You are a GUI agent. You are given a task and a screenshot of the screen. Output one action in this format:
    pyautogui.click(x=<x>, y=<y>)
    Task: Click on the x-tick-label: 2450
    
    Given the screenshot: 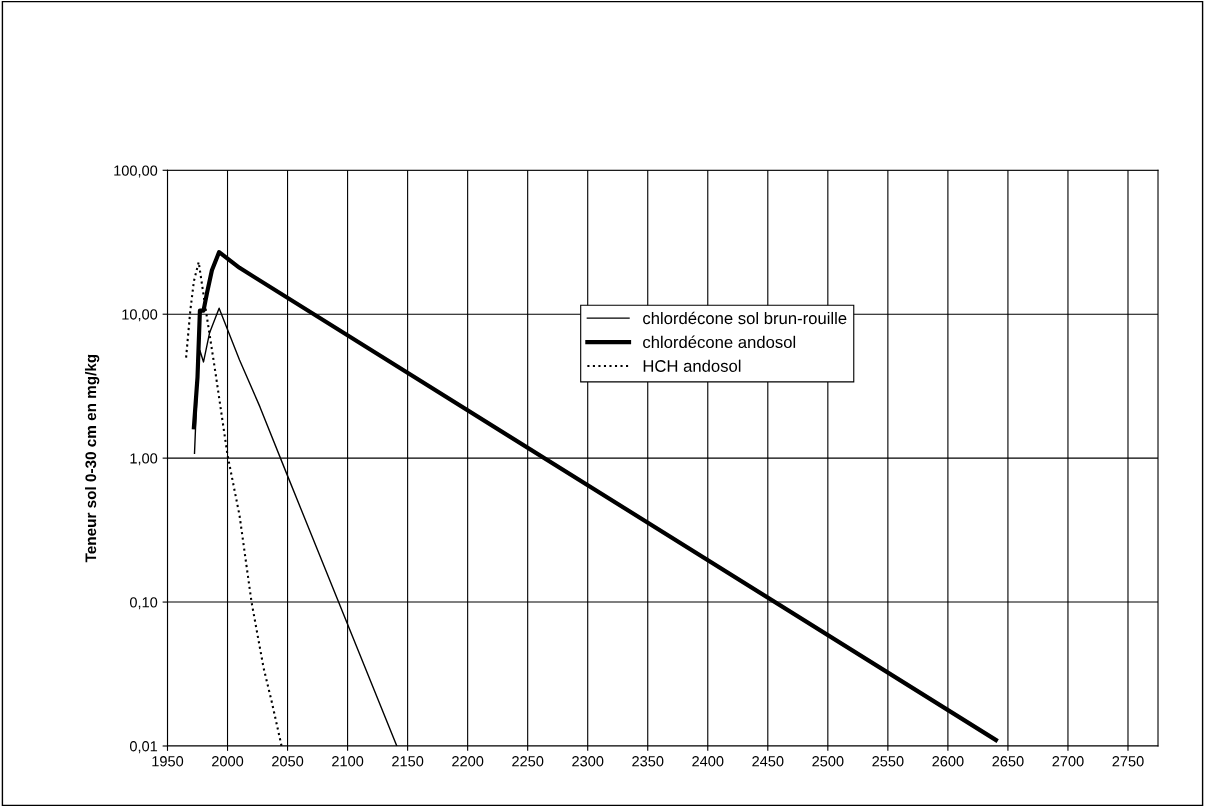 What is the action you would take?
    pyautogui.click(x=768, y=761)
    